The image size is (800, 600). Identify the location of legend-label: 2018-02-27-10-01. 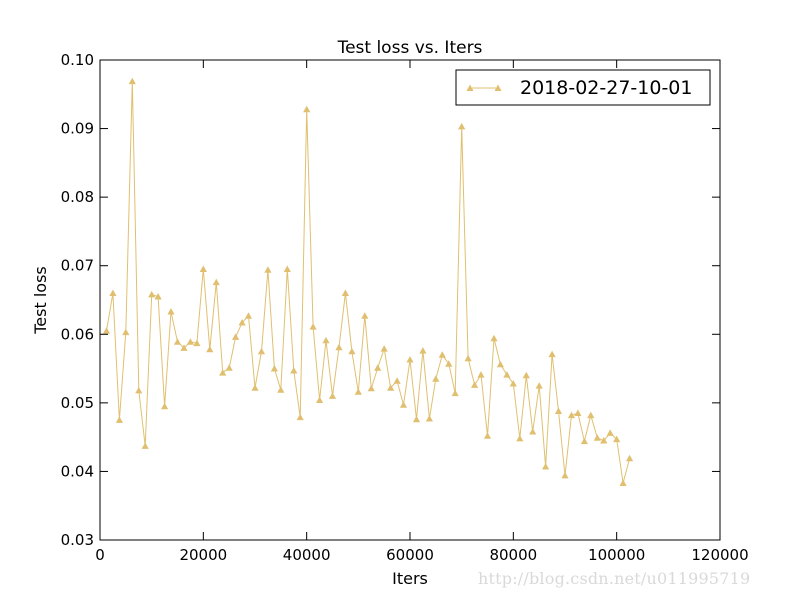
(606, 88).